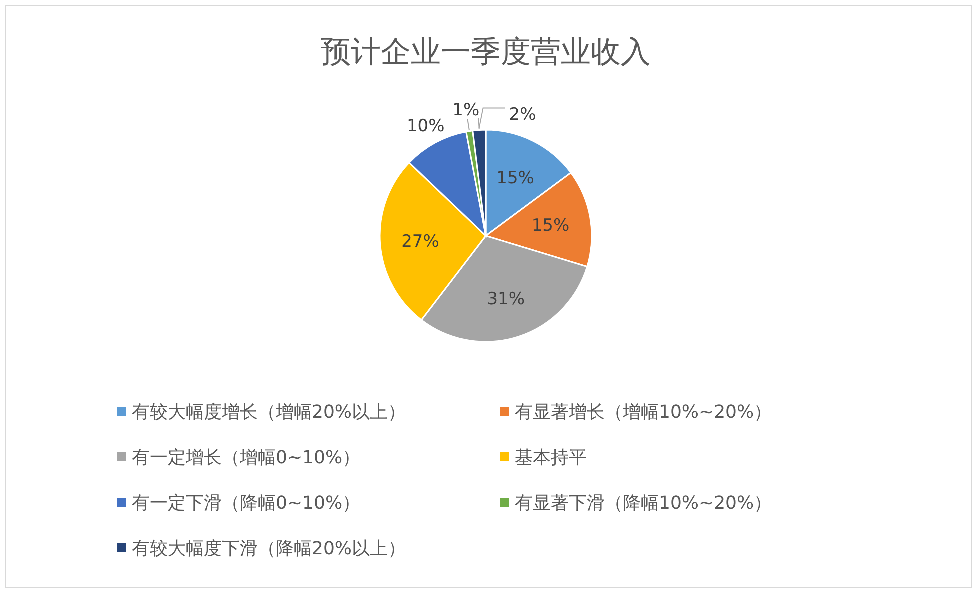 Image resolution: width=980 pixels, height=596 pixels. What do you see at coordinates (506, 300) in the screenshot?
I see `data-label: 31%` at bounding box center [506, 300].